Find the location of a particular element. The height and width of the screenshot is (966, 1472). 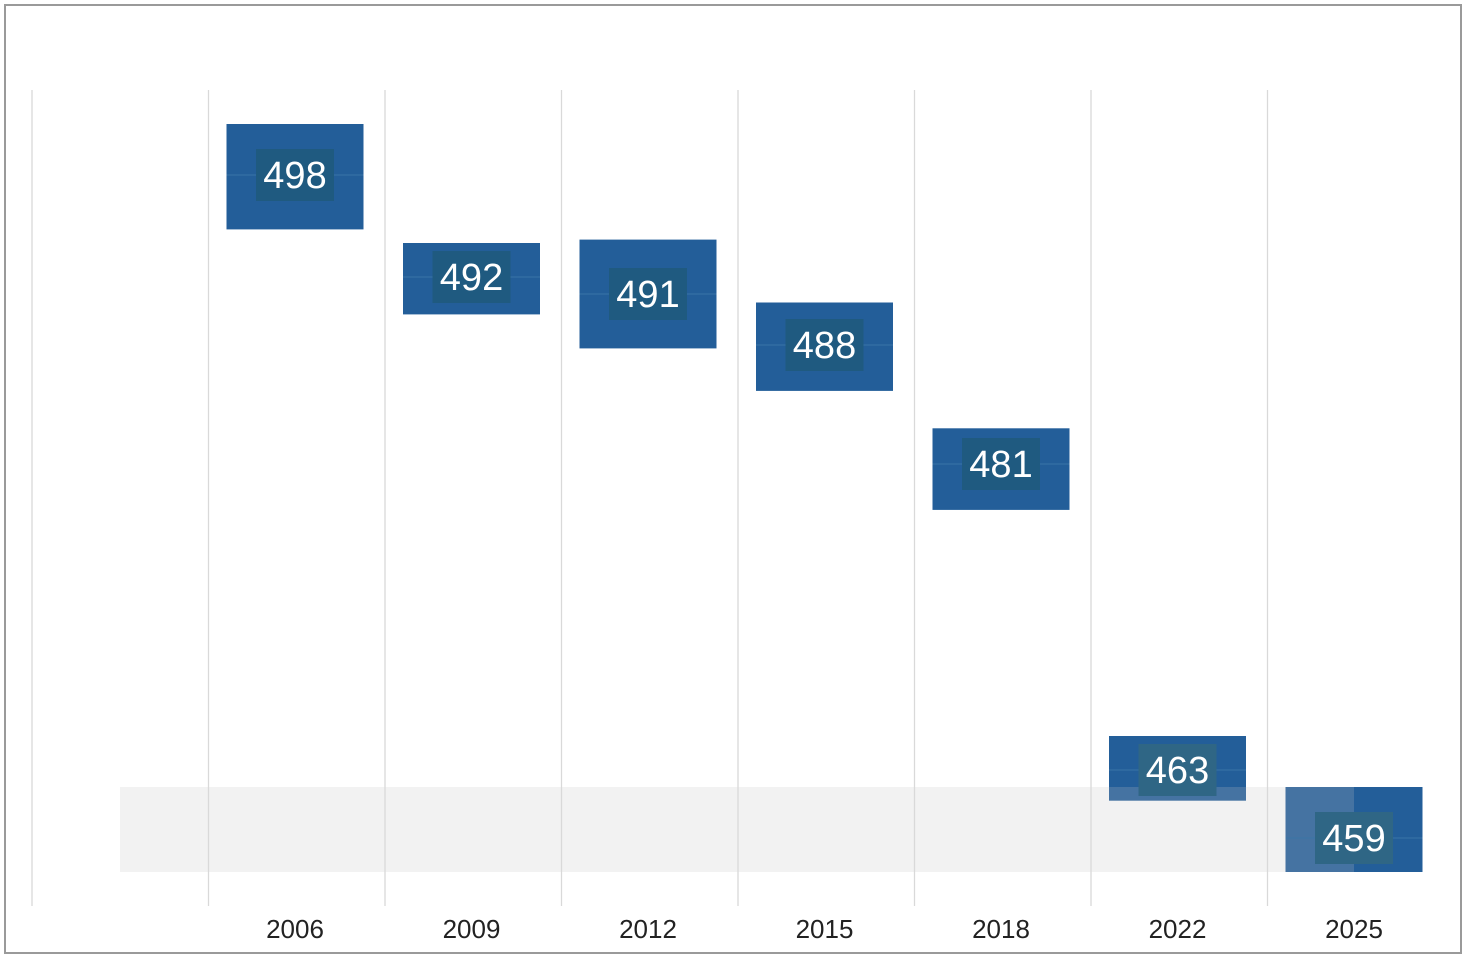

value-label-box-2025 is located at coordinates (1354, 838).